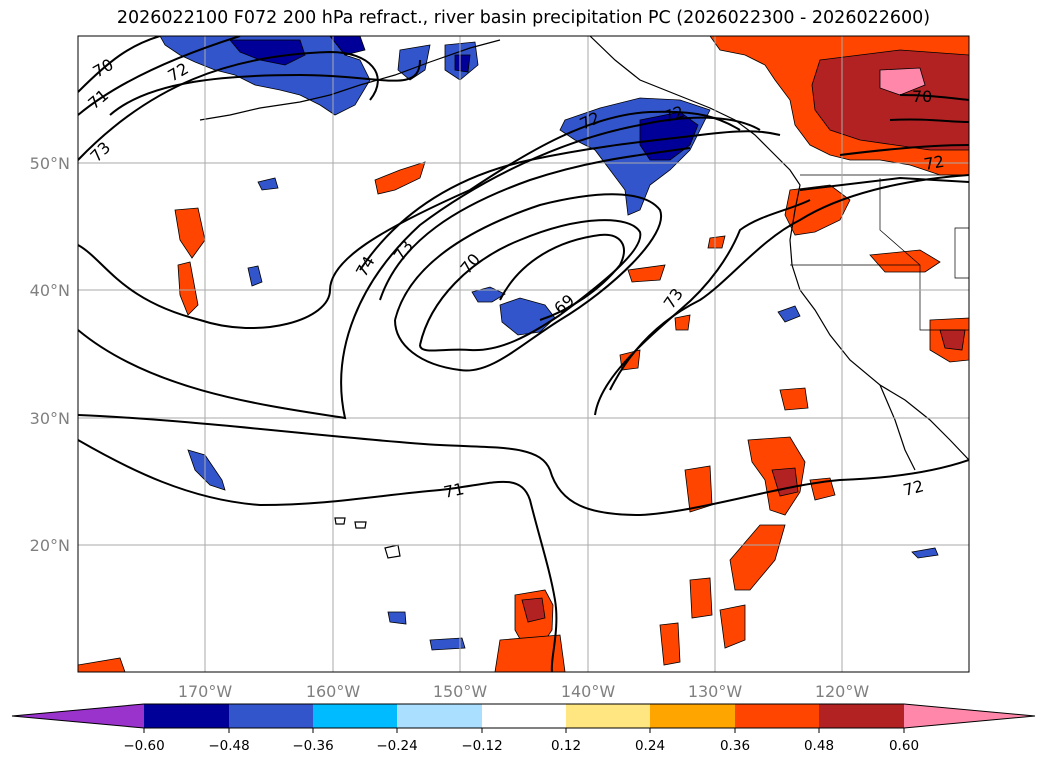 Image resolution: width=1047 pixels, height=765 pixels. I want to click on colorbar-label: 0.48, so click(819, 746).